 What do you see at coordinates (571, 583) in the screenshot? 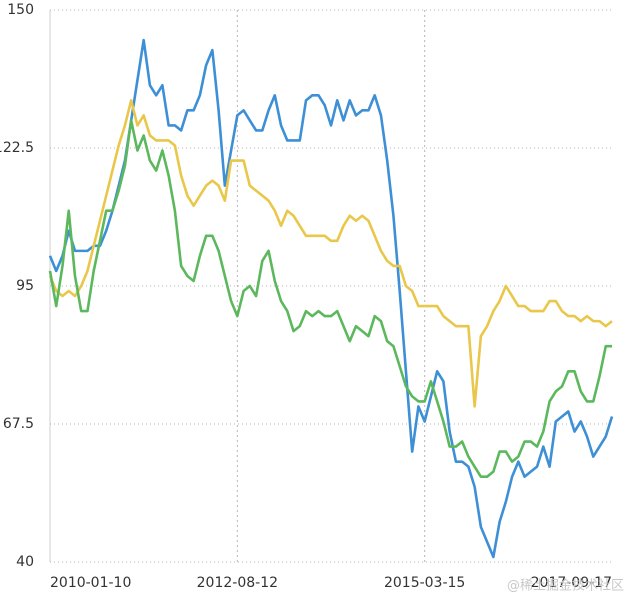
I see `x-tick-label: 2017-09-17` at bounding box center [571, 583].